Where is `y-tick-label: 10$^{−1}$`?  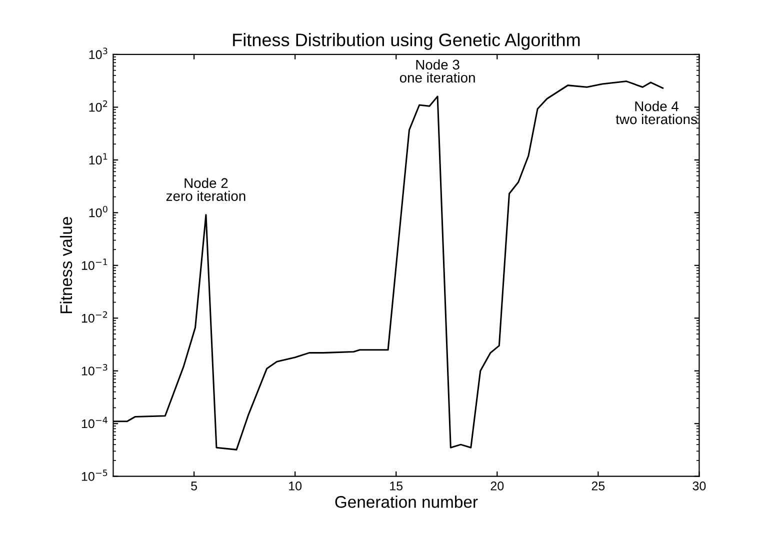 y-tick-label: 10$^{−1}$ is located at coordinates (95, 264).